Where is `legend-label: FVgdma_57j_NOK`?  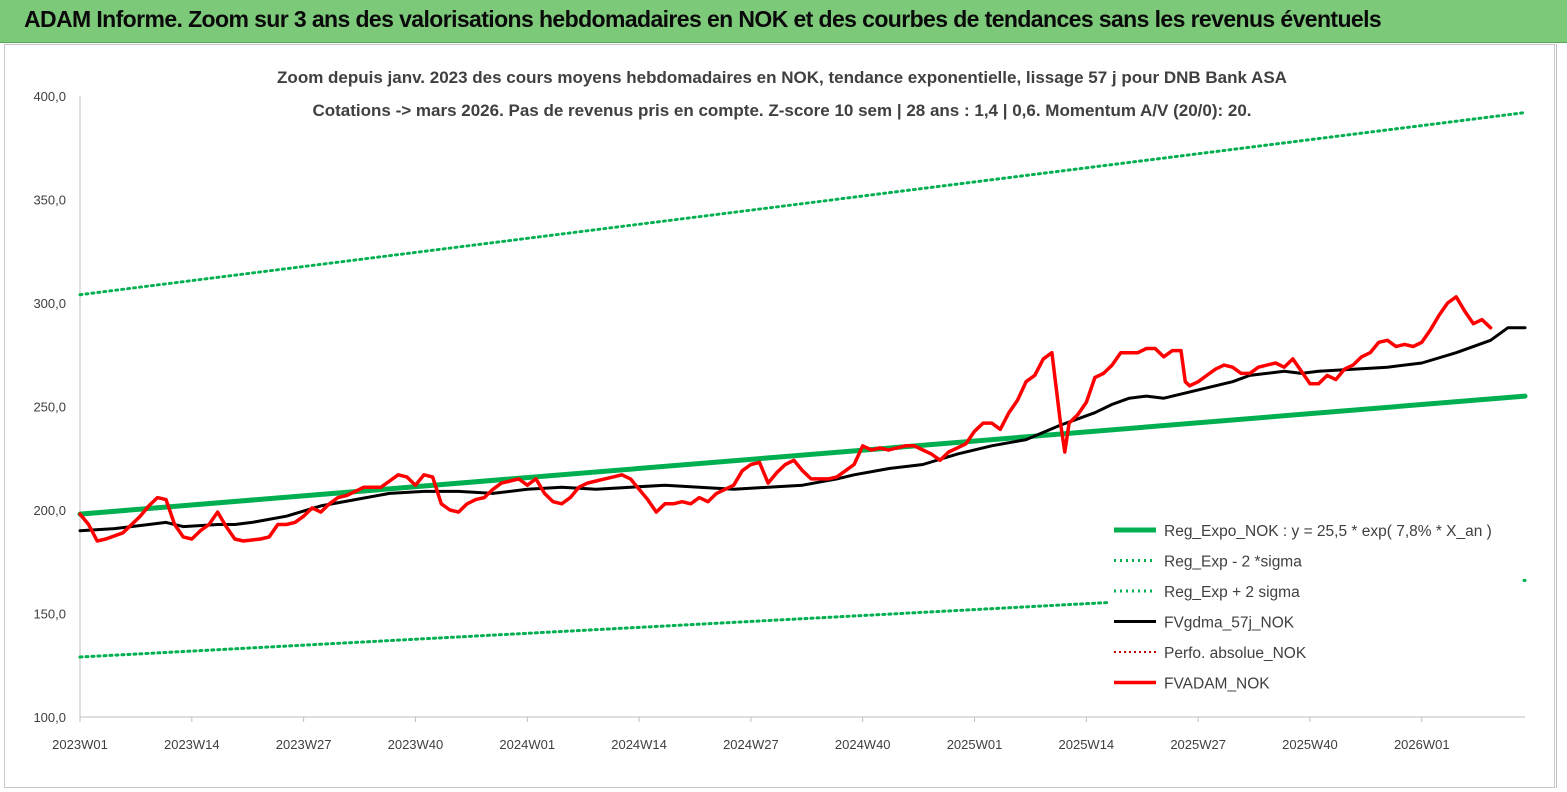 legend-label: FVgdma_57j_NOK is located at coordinates (1229, 623).